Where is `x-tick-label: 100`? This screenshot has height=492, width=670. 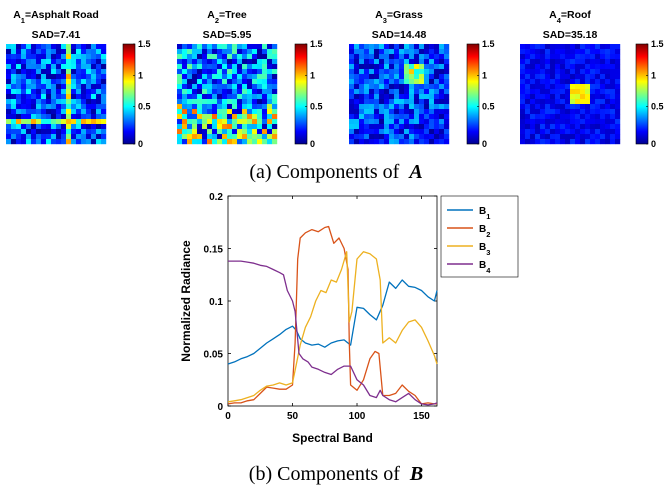 x-tick-label: 100 is located at coordinates (357, 416).